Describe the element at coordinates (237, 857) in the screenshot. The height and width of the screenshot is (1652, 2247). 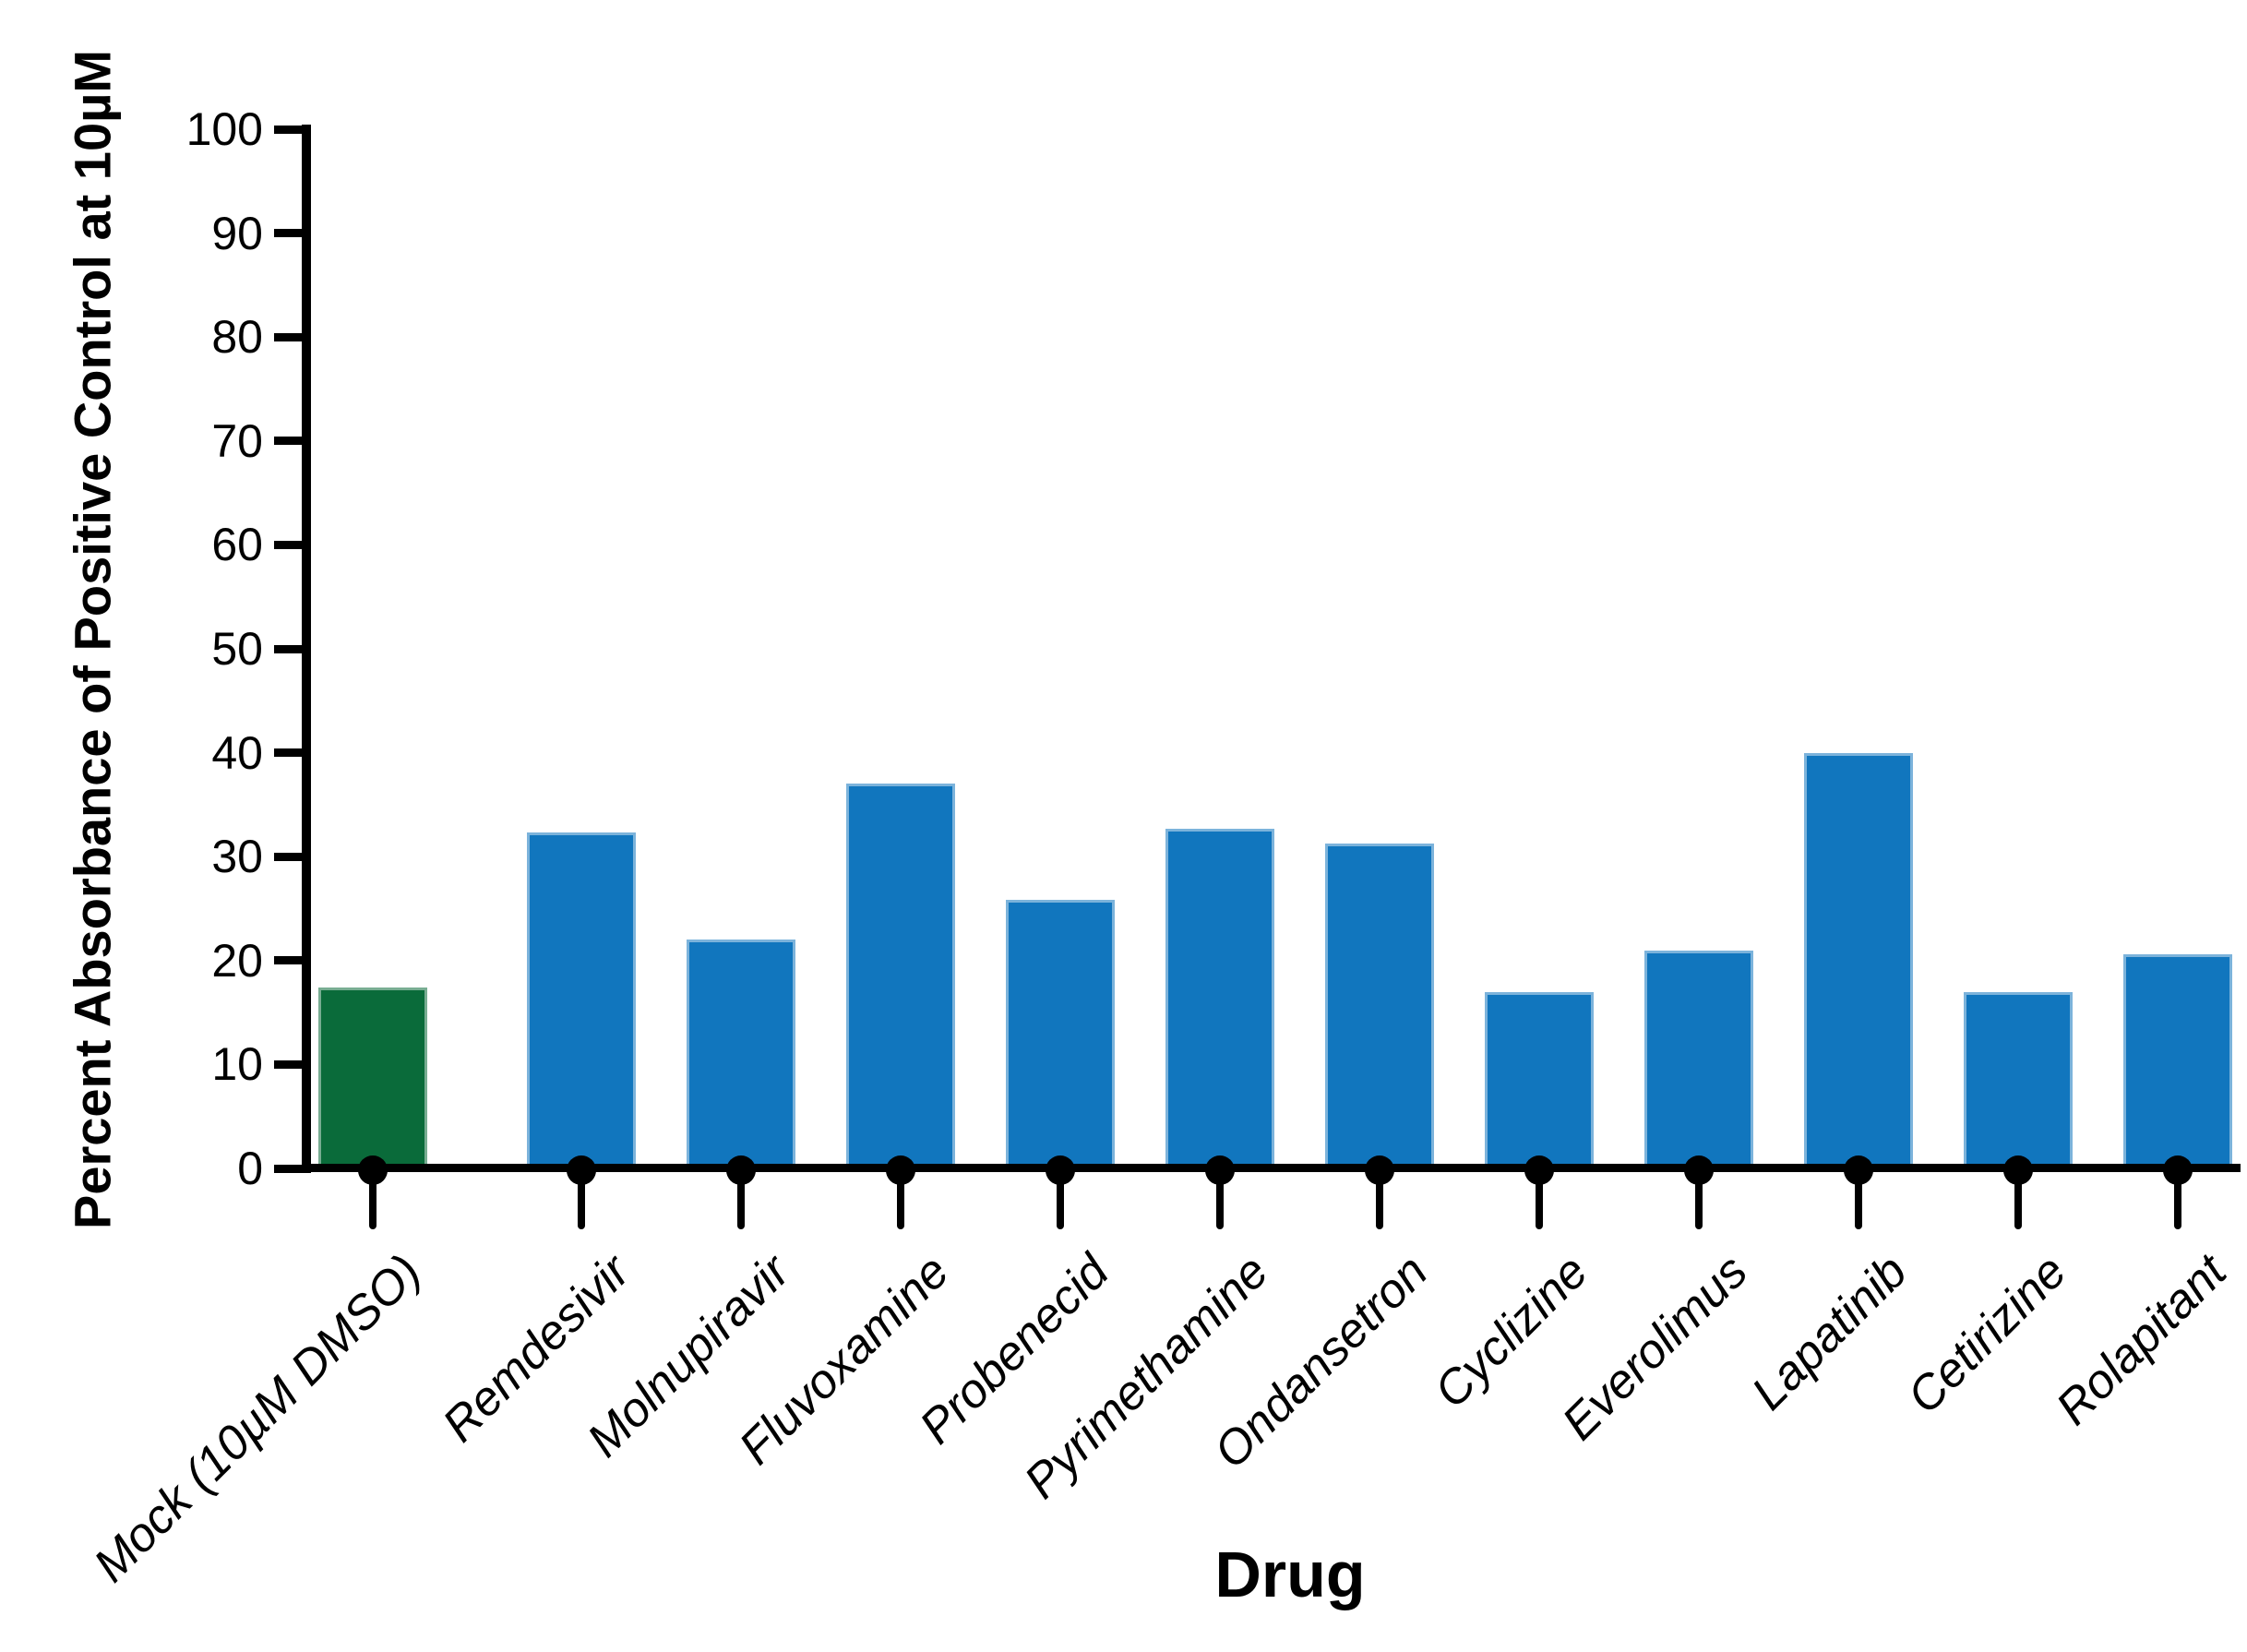
I see `y-tick-label: 30` at that location.